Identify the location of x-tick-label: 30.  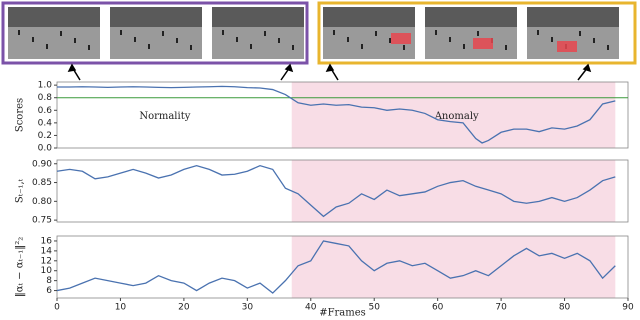
(248, 308).